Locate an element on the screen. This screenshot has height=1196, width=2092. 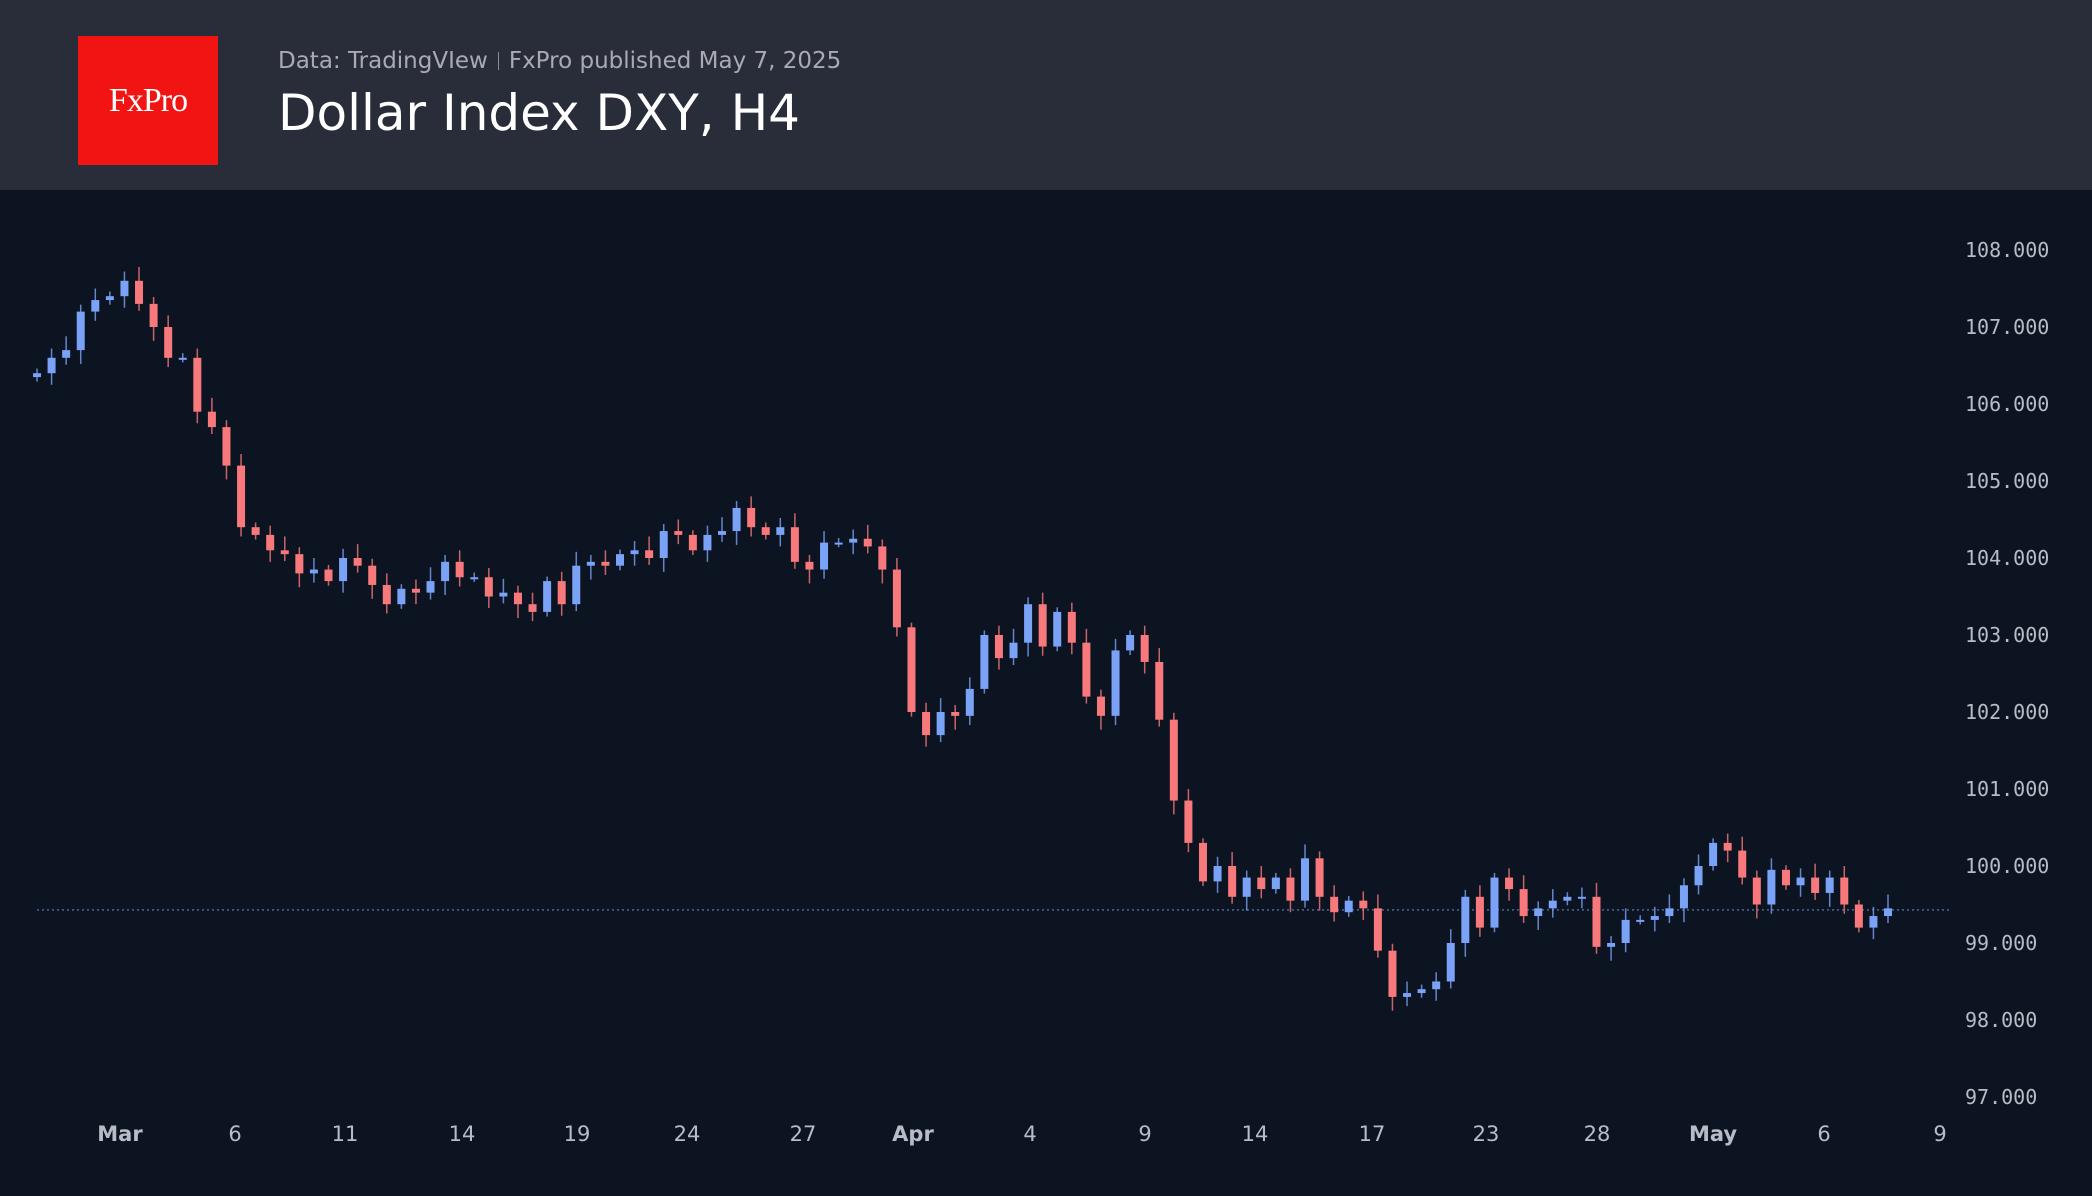
fxpro-logo: FxPro is located at coordinates (148, 100).